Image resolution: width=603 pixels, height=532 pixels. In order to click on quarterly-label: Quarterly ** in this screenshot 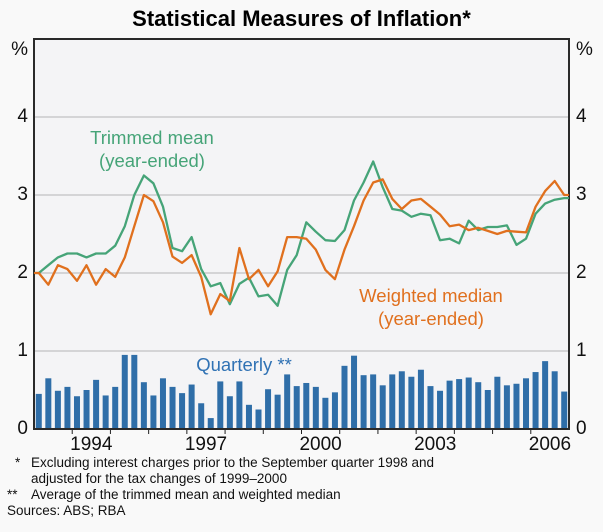, I will do `click(244, 364)`.